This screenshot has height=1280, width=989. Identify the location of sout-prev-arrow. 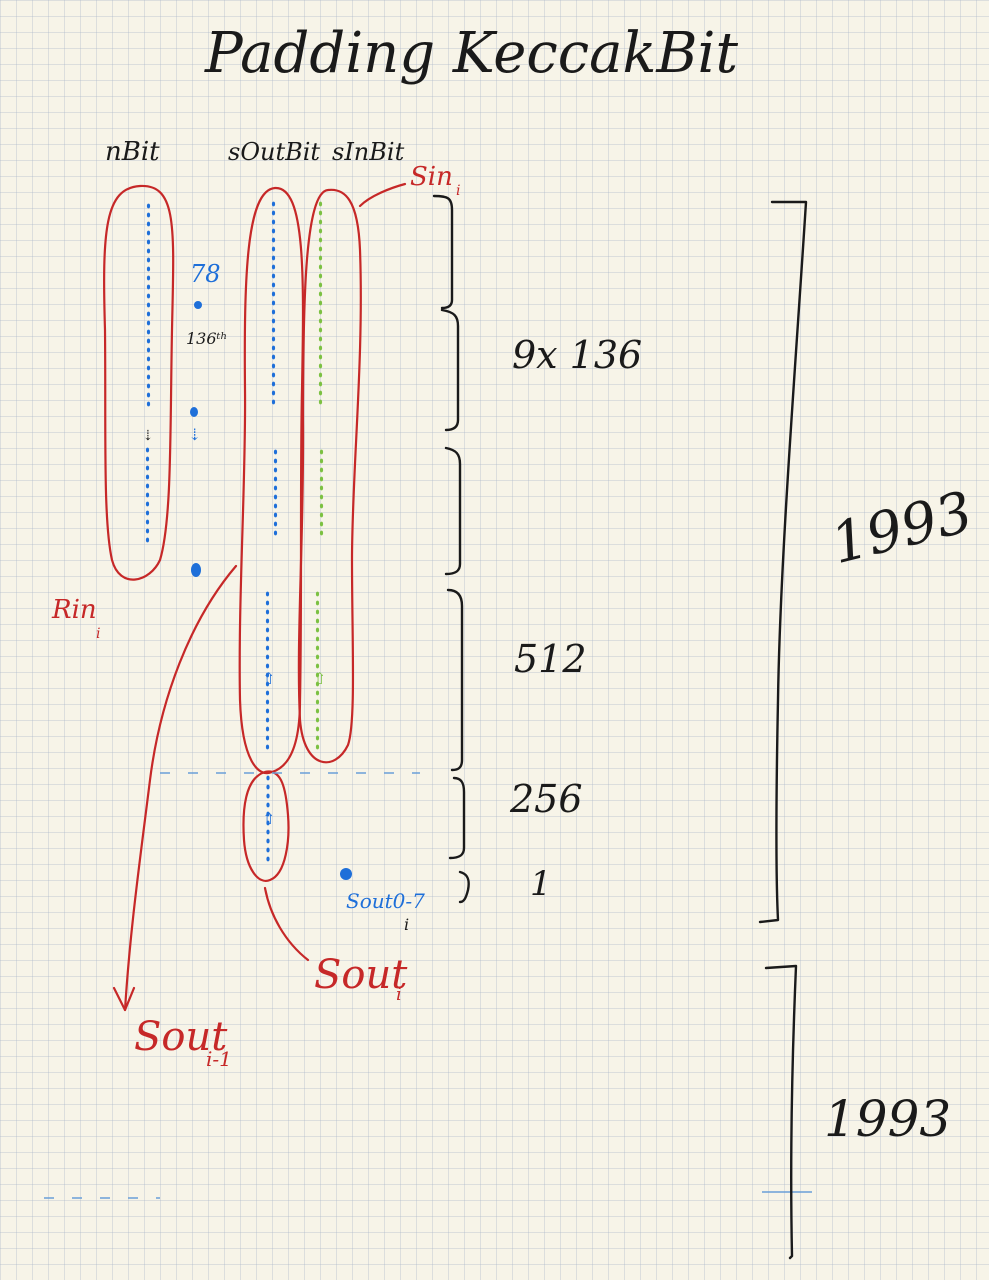
(180, 788).